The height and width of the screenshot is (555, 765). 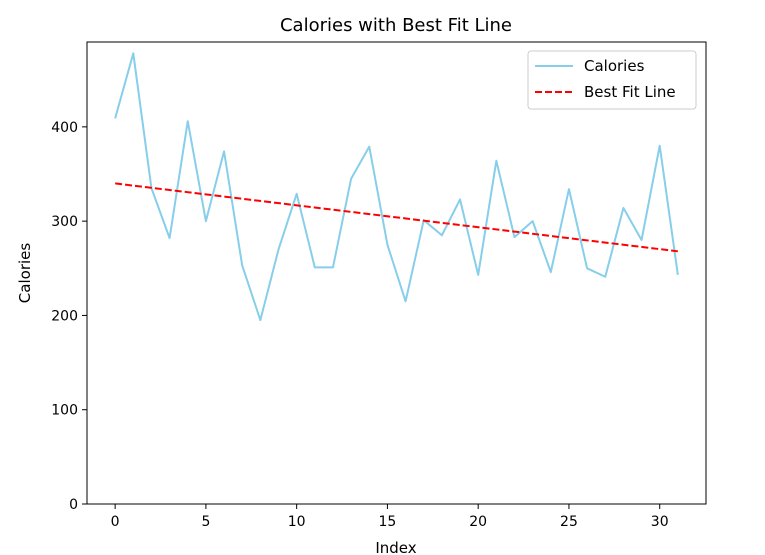 What do you see at coordinates (612, 80) in the screenshot?
I see `legend: Calories Best Fit Line` at bounding box center [612, 80].